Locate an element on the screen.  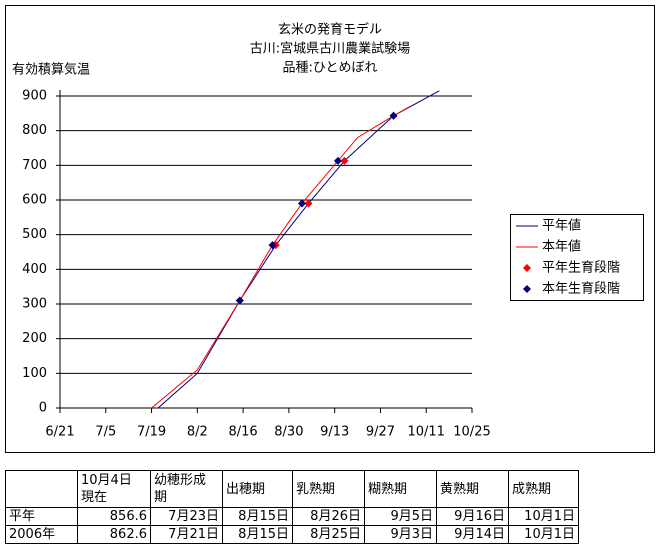
cell: 8月25日 is located at coordinates (328, 534).